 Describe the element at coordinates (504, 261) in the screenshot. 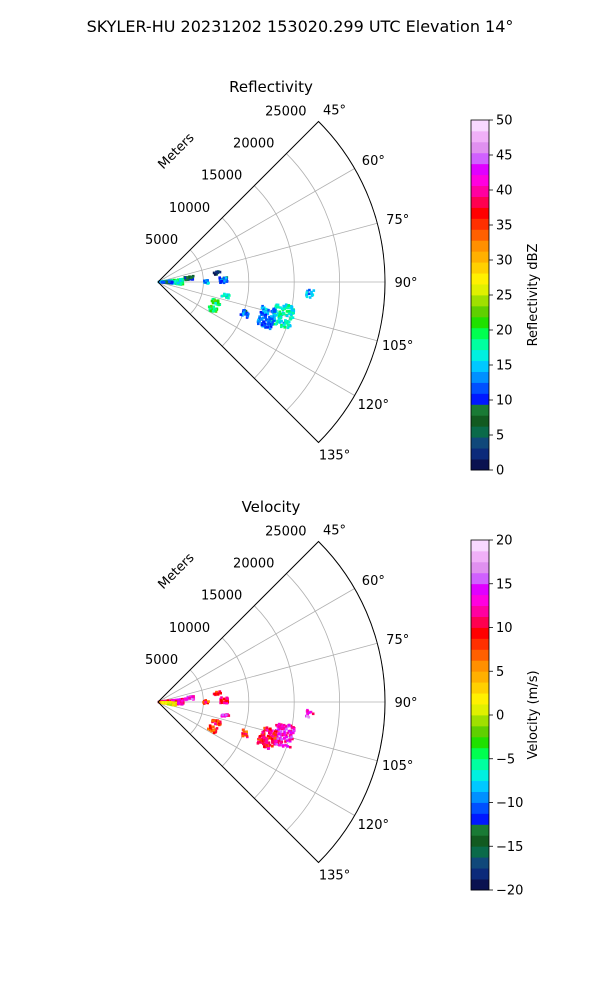

I see `reflectivity-colorbar-tick-label: 30` at that location.